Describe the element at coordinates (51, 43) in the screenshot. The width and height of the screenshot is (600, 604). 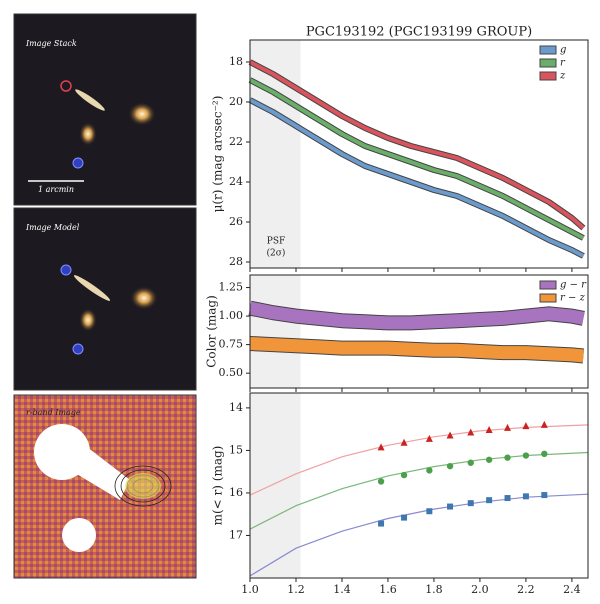
I see `panel-label: Image Stack` at that location.